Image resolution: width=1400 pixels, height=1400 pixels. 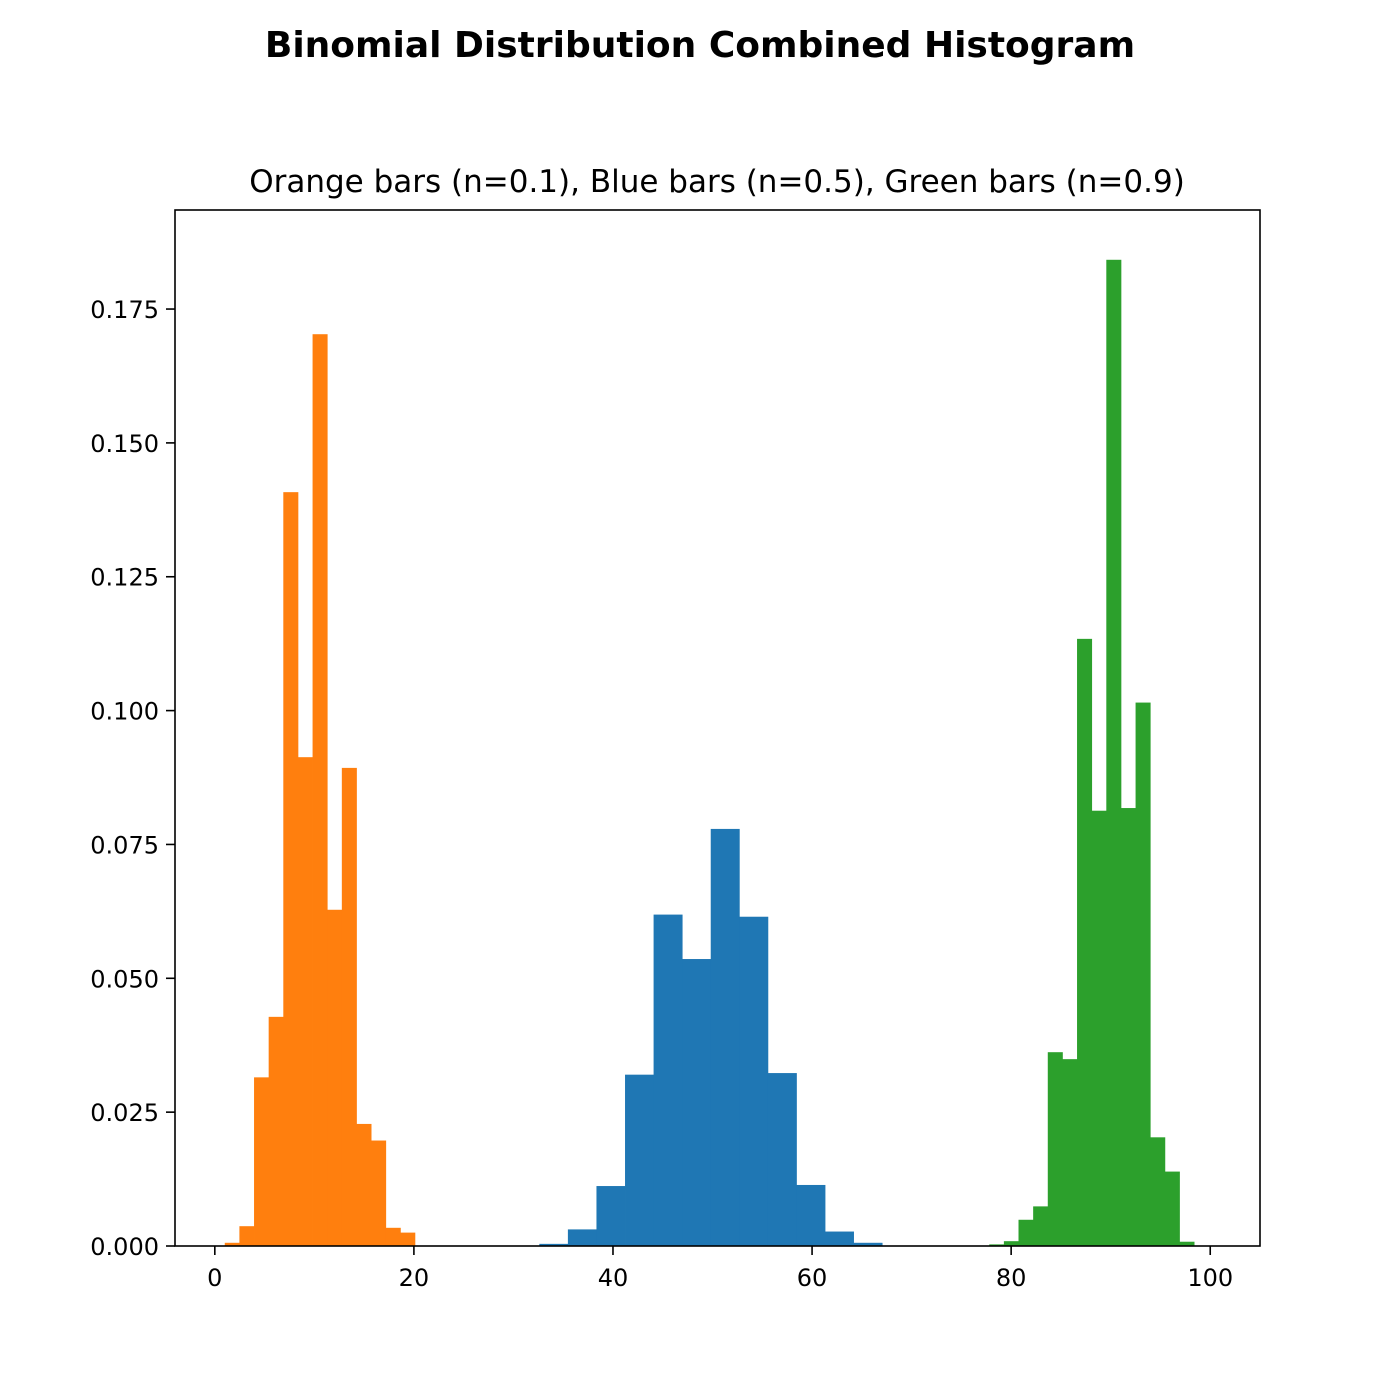 What do you see at coordinates (214, 1278) in the screenshot?
I see `x-tick-label: 0` at bounding box center [214, 1278].